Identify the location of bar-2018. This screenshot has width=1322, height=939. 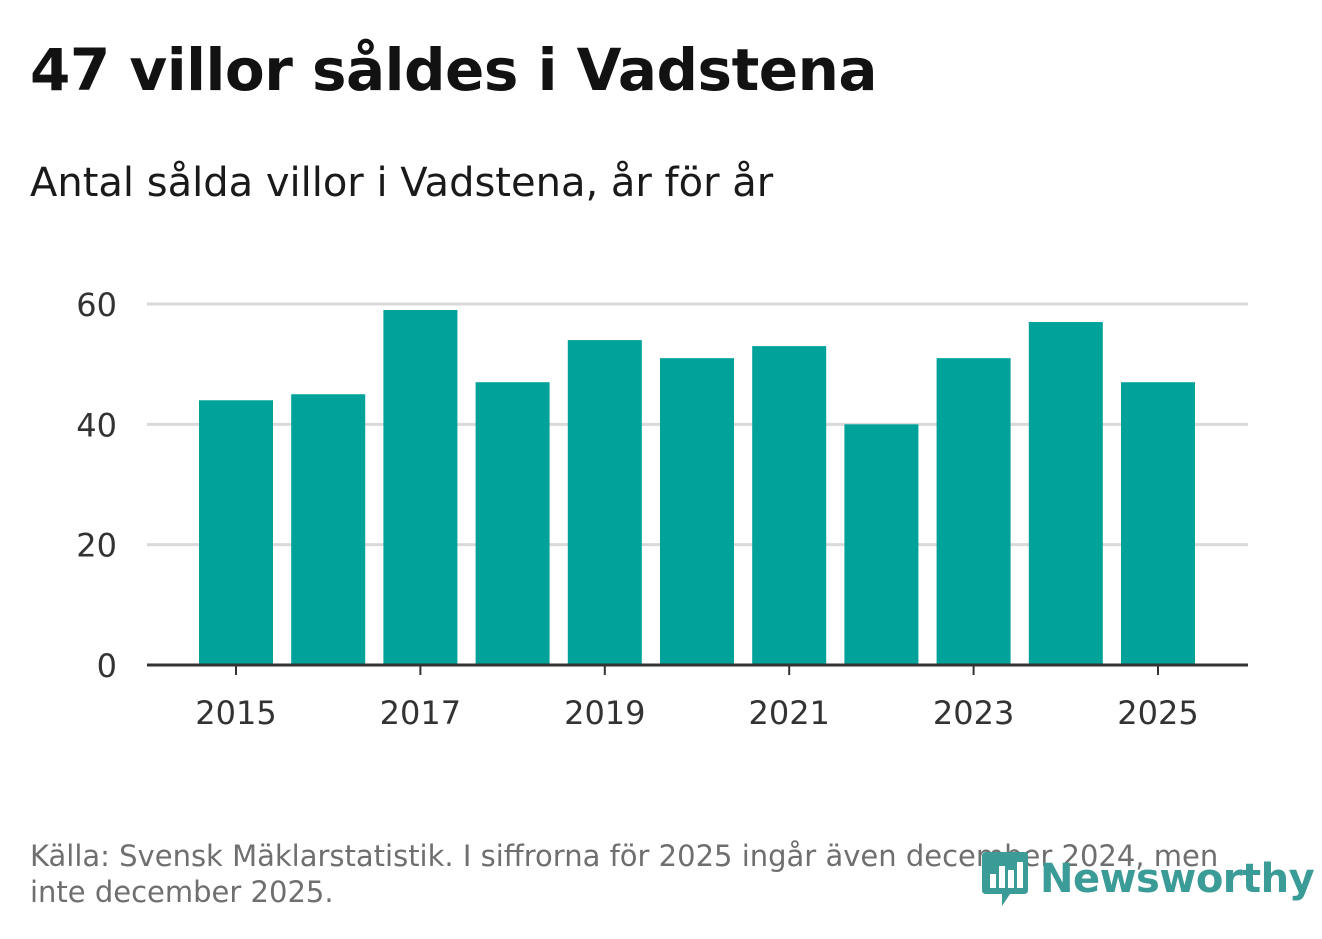
(512, 523).